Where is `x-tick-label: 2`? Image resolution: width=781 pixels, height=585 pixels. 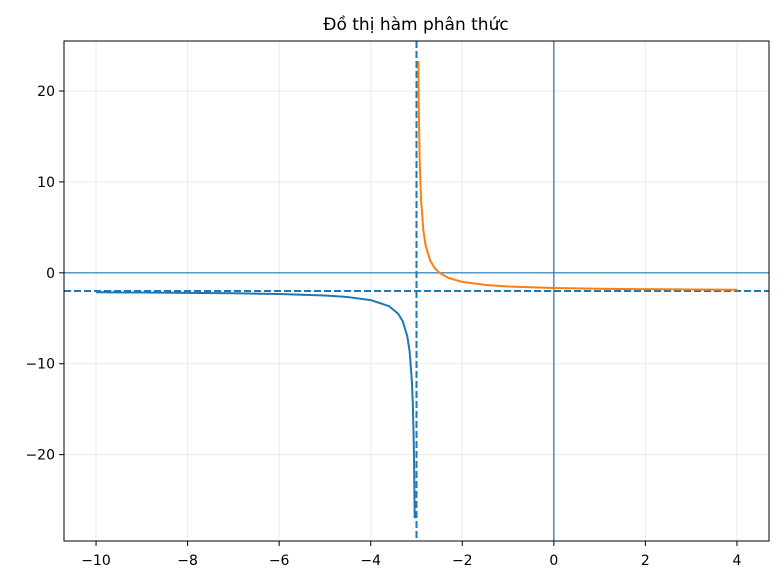
x-tick-label: 2 is located at coordinates (645, 561).